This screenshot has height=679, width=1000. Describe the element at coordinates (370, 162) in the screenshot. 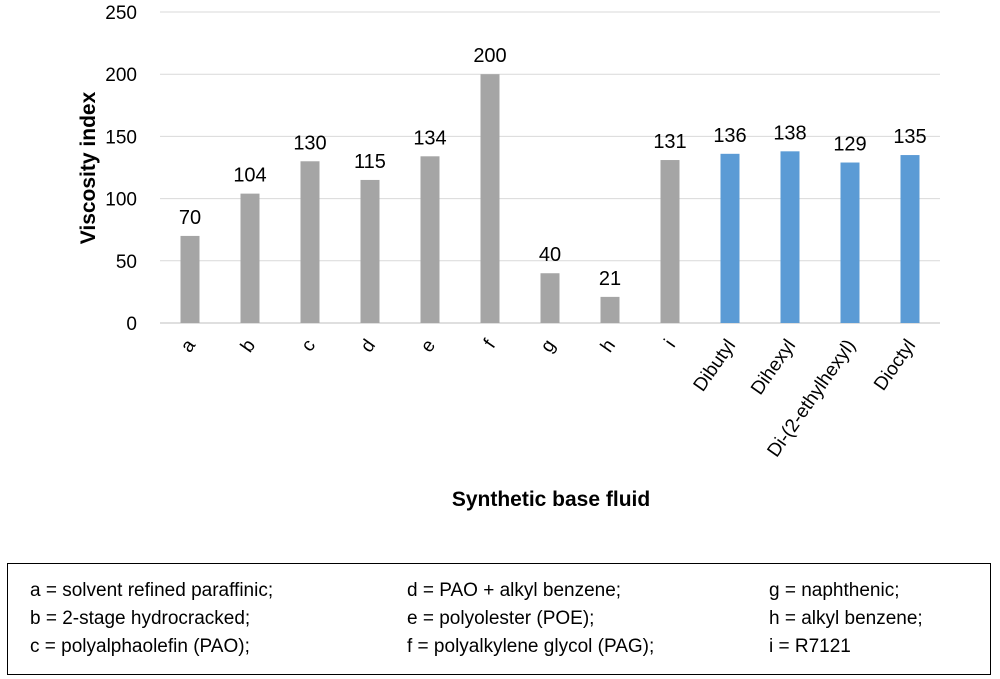

I see `data-label: 115` at that location.